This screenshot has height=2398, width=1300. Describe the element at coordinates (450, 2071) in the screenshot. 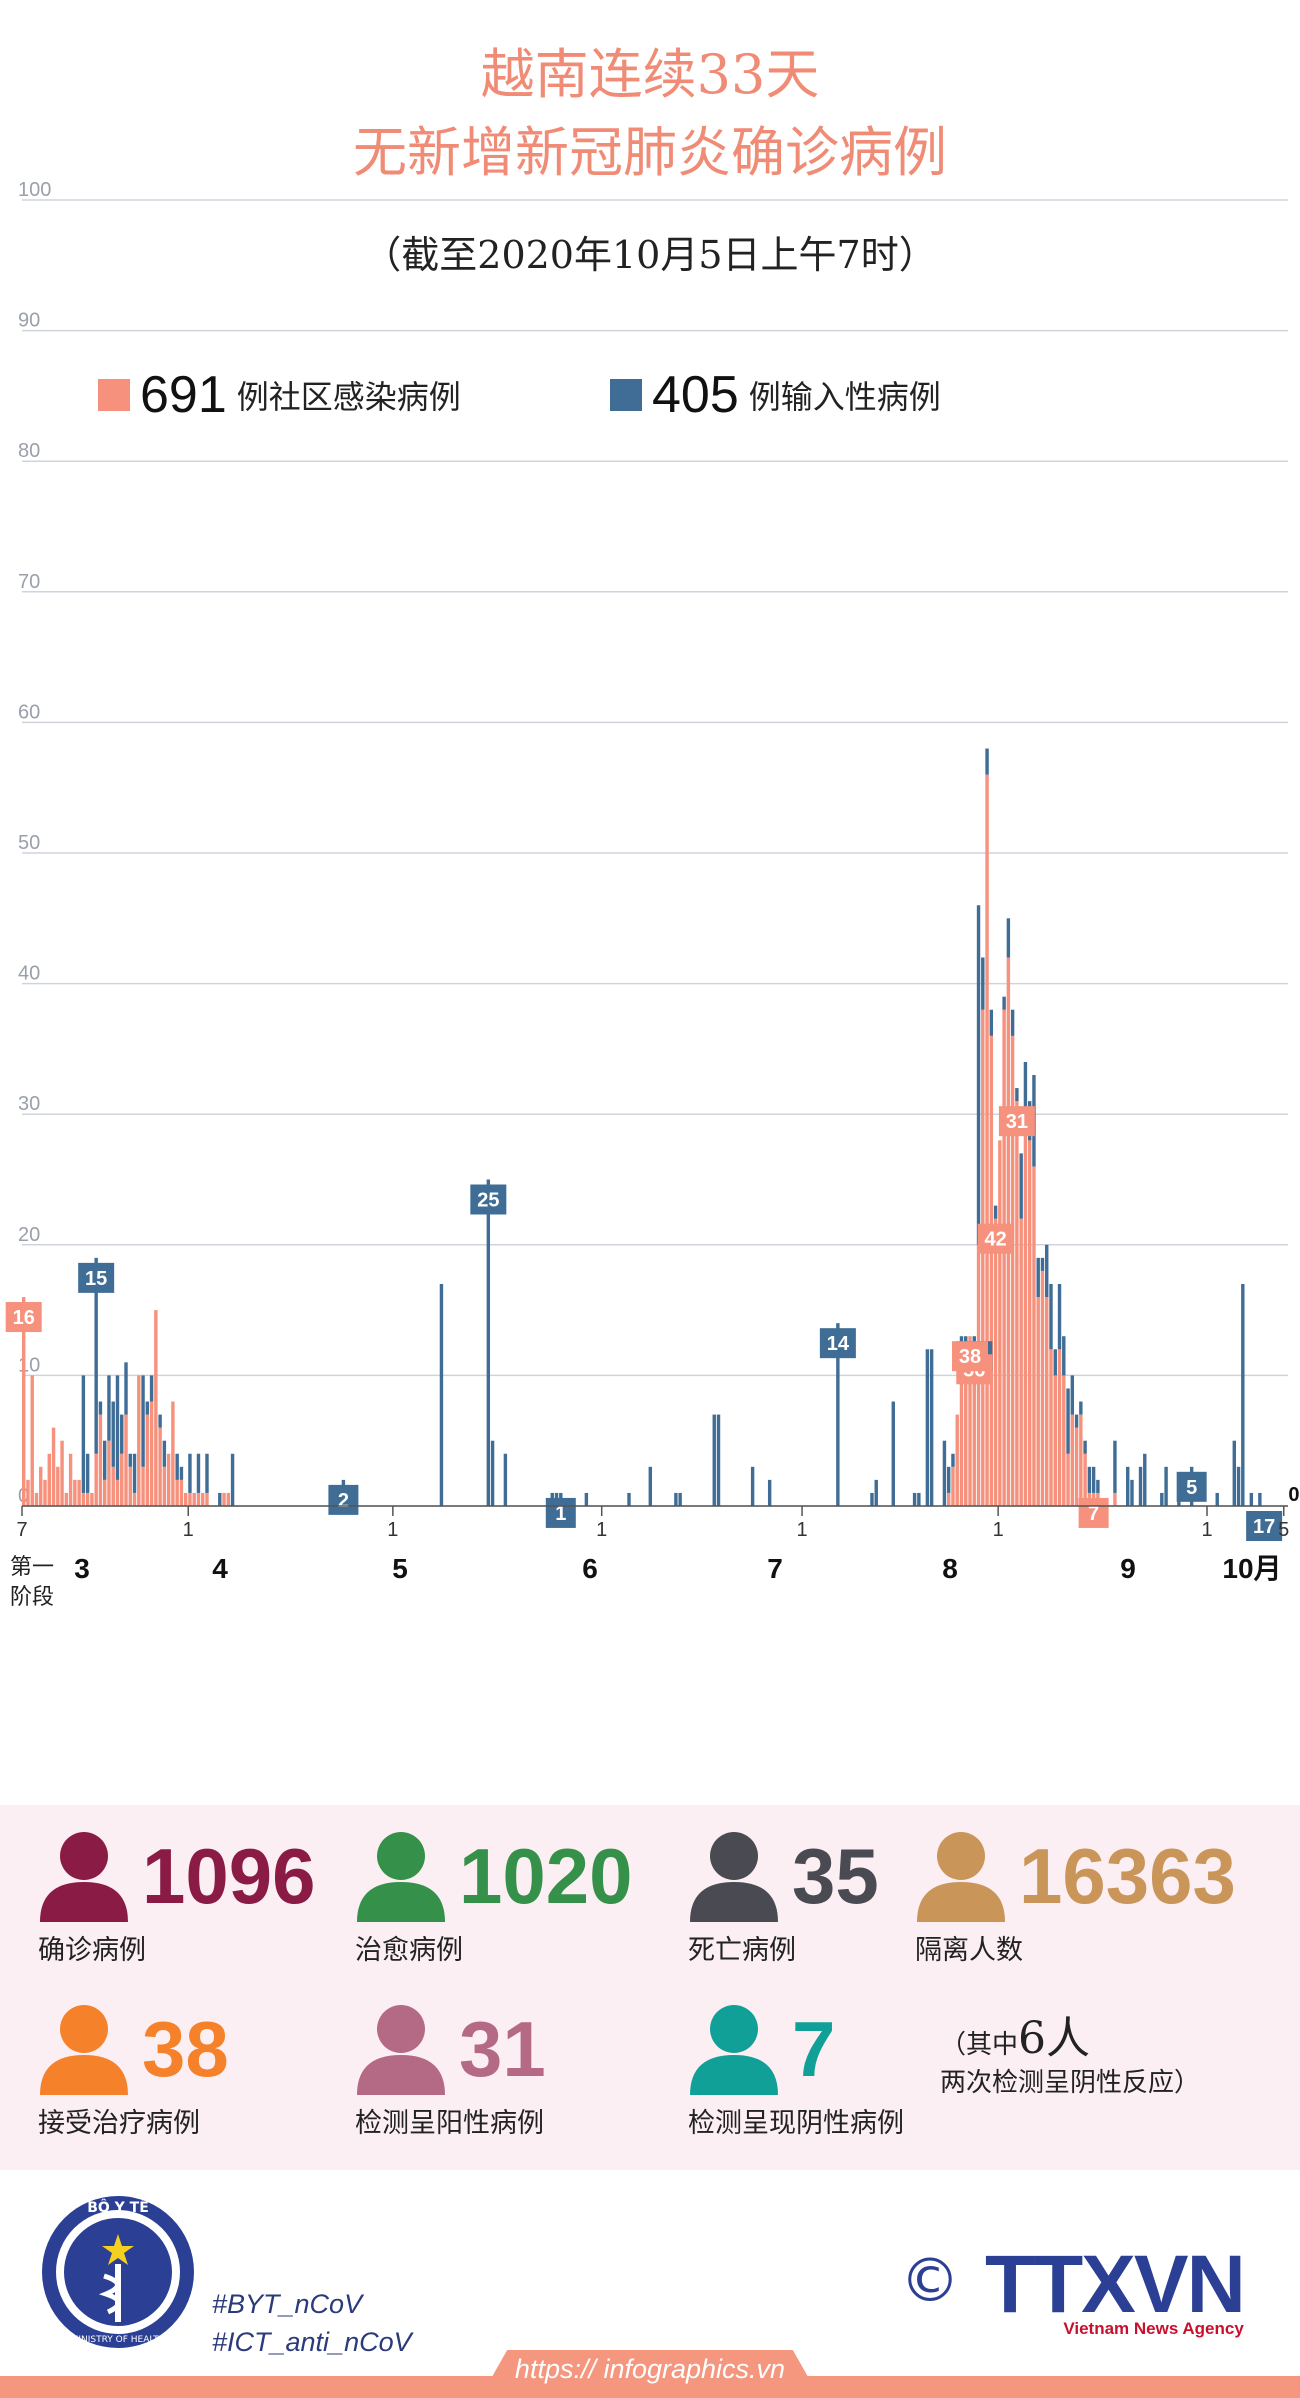

I see `stat-positive: 31 检测呈阳性病例` at that location.